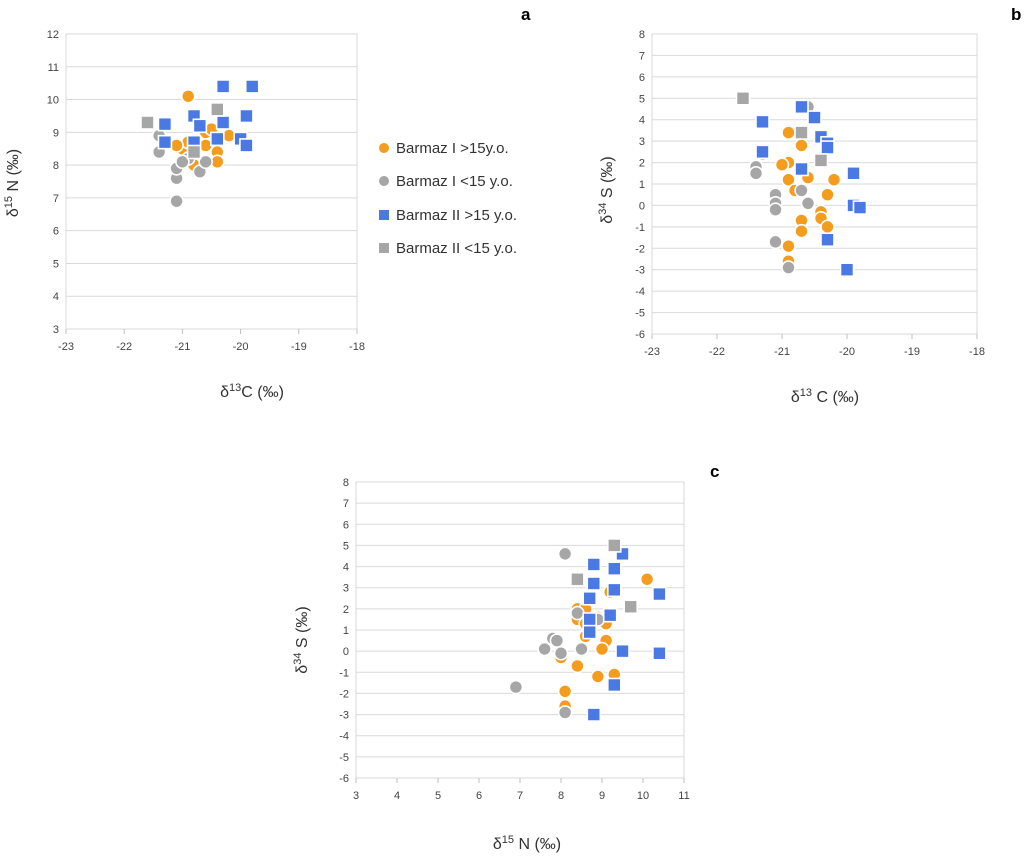  I want to click on scatter-plot-b: -6 -5 -4 -3 -2 -1 0 1 2 3 4 5 6 7 8 -23 -22 -21 -20 -19 -18, so click(810, 193).